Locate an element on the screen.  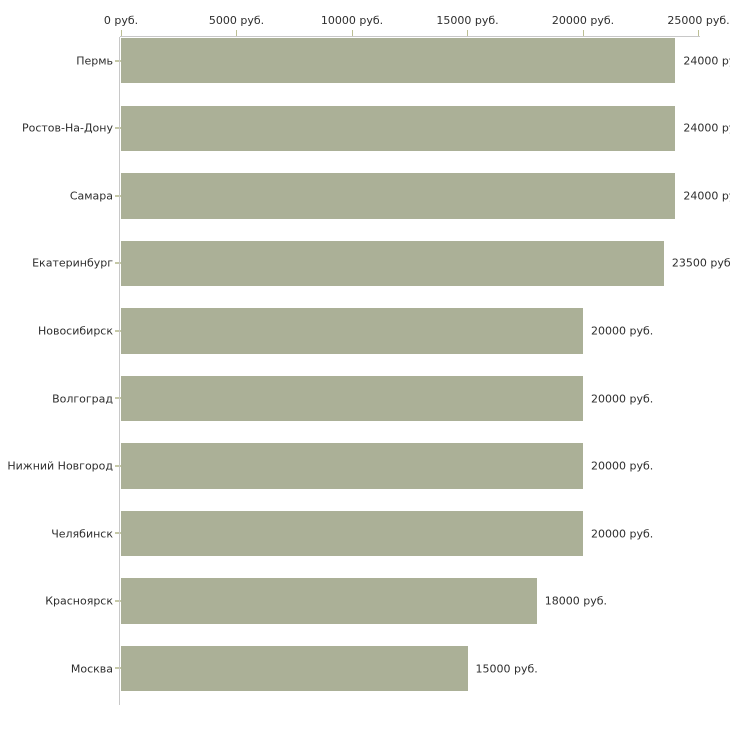
x-axis-tick-label: 20000 руб. is located at coordinates (583, 20).